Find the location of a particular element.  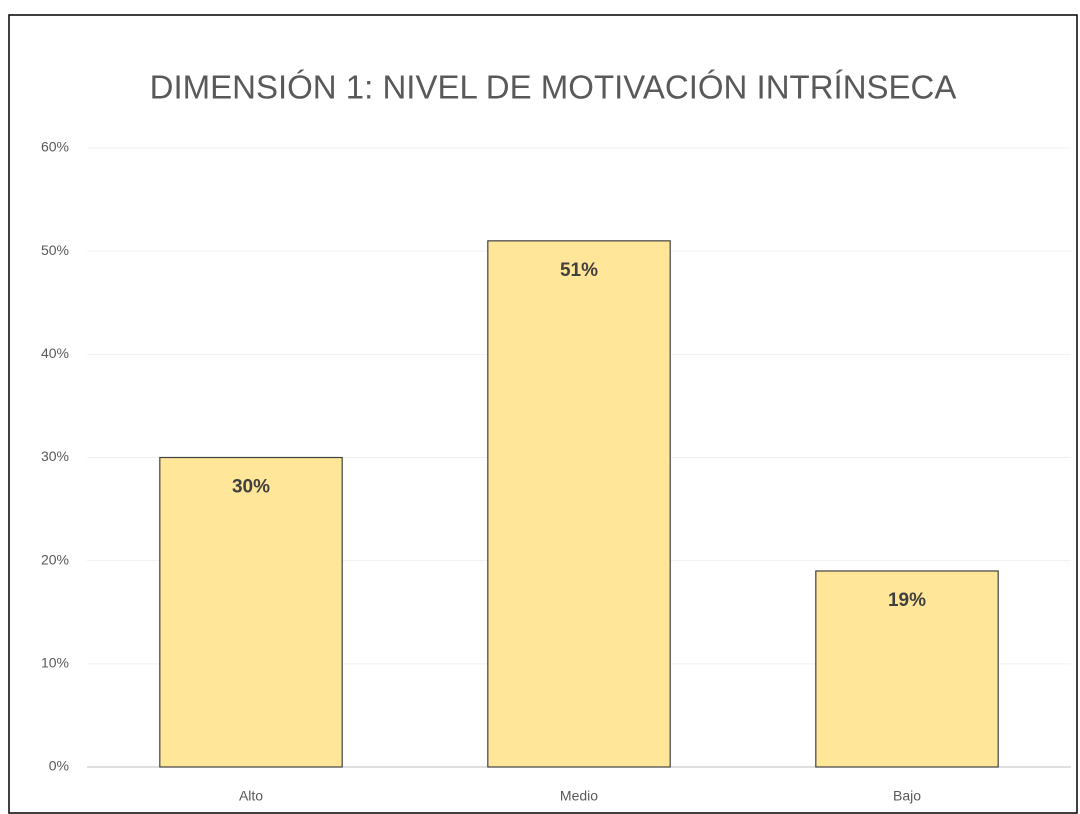

data-label: 51% is located at coordinates (579, 270).